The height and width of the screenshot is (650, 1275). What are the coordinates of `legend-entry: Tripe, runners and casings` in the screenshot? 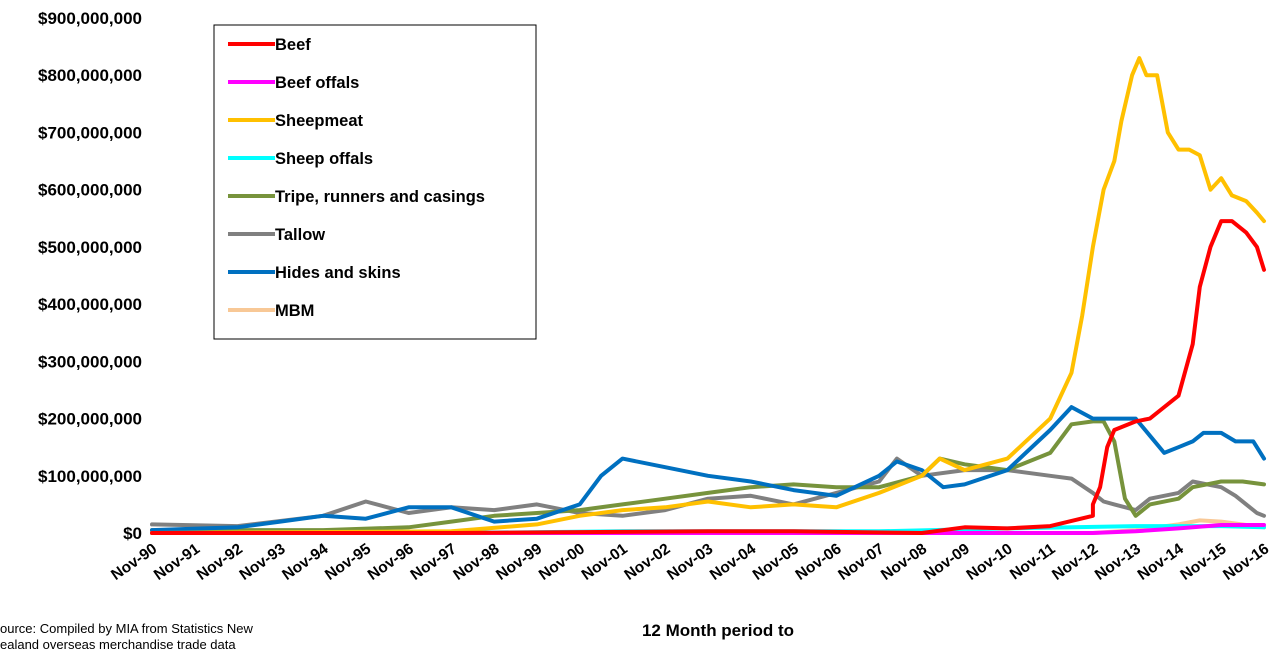 It's located at (380, 197).